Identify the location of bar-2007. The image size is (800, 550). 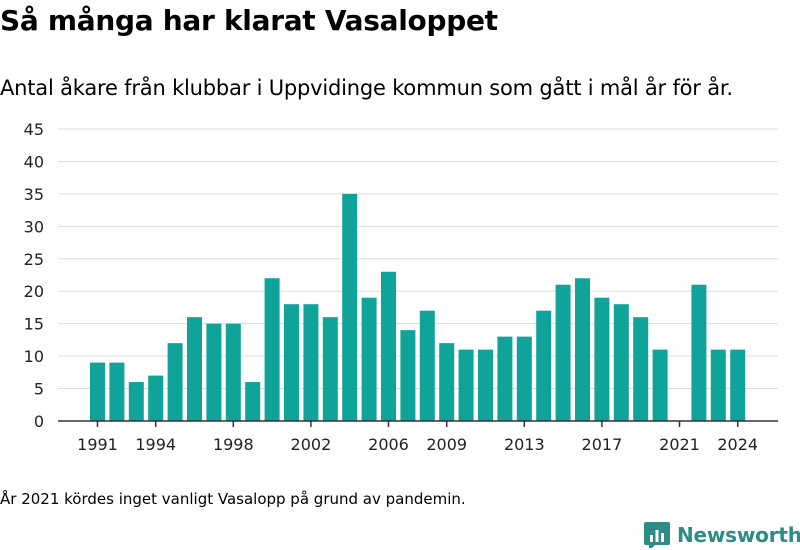
(408, 375).